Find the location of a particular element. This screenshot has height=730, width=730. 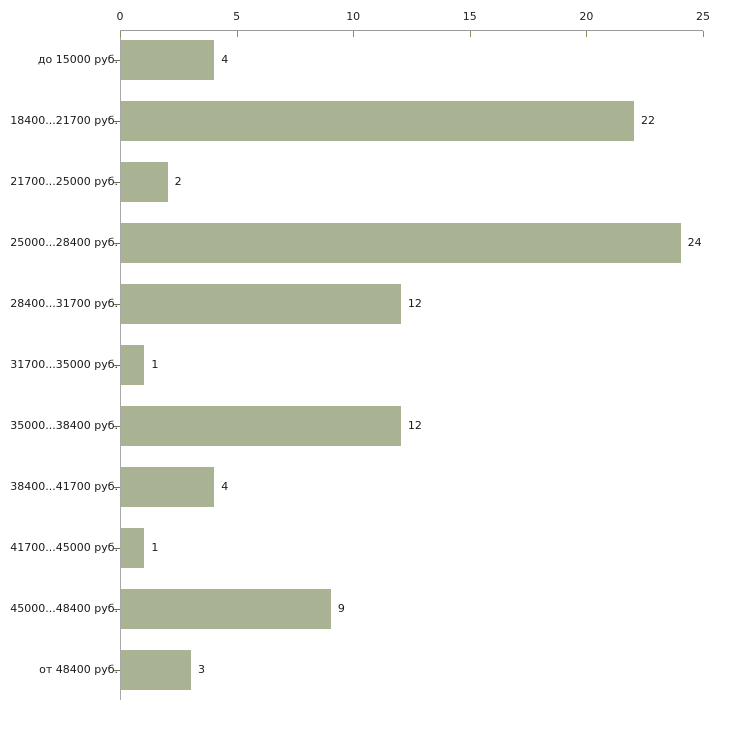

y-axis-line is located at coordinates (120, 365).